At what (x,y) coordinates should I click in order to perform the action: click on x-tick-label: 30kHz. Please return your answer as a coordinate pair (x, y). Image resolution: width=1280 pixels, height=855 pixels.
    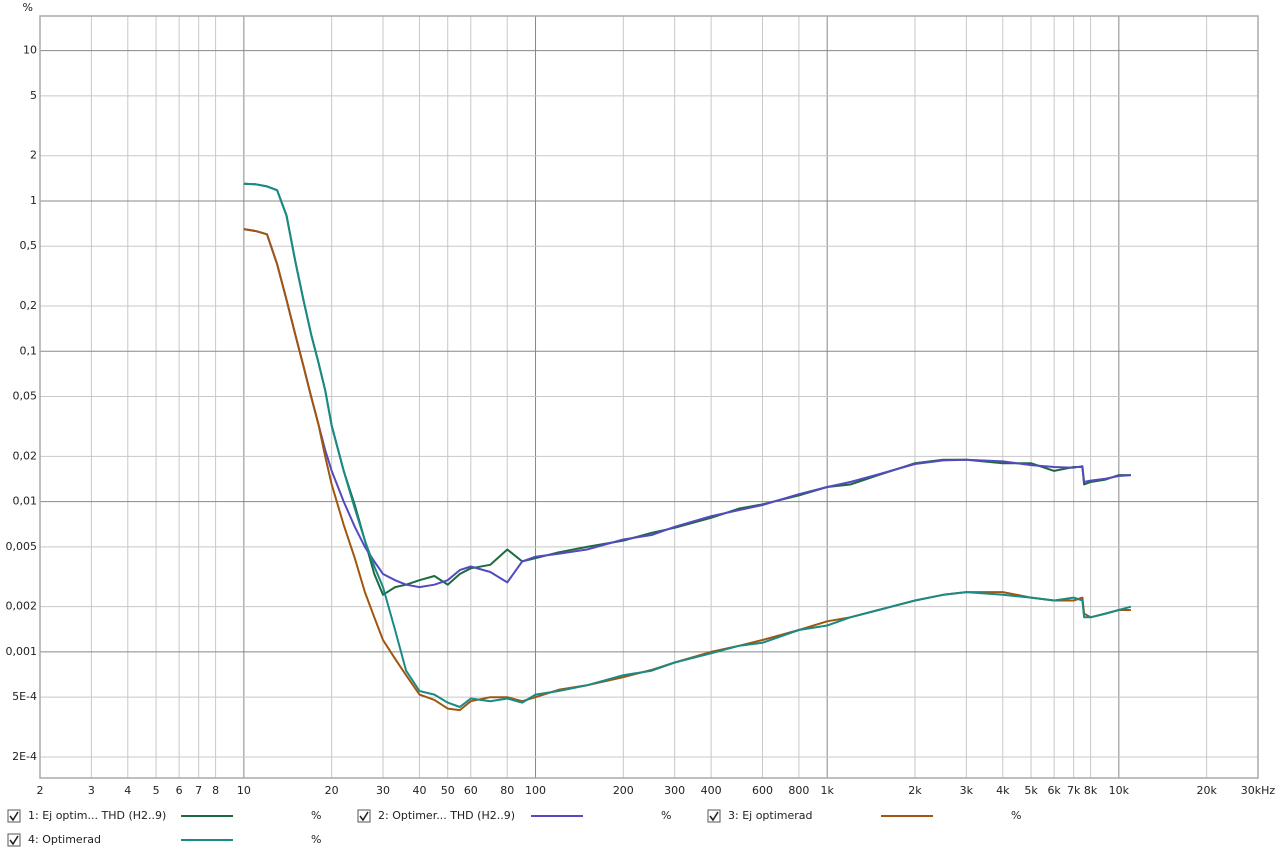
    Looking at the image, I should click on (1258, 790).